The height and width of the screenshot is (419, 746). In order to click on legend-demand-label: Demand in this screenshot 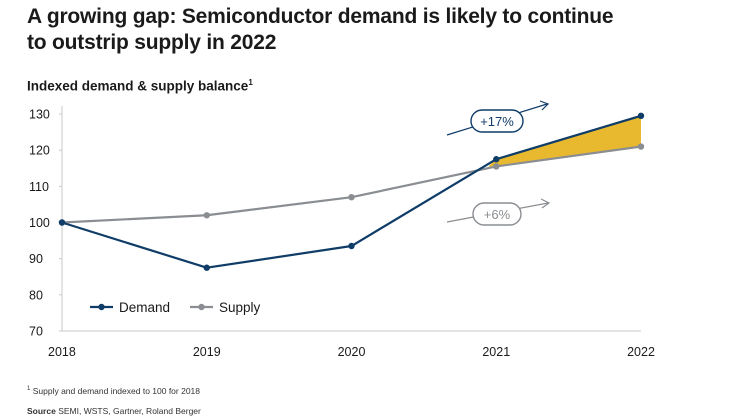, I will do `click(144, 307)`.